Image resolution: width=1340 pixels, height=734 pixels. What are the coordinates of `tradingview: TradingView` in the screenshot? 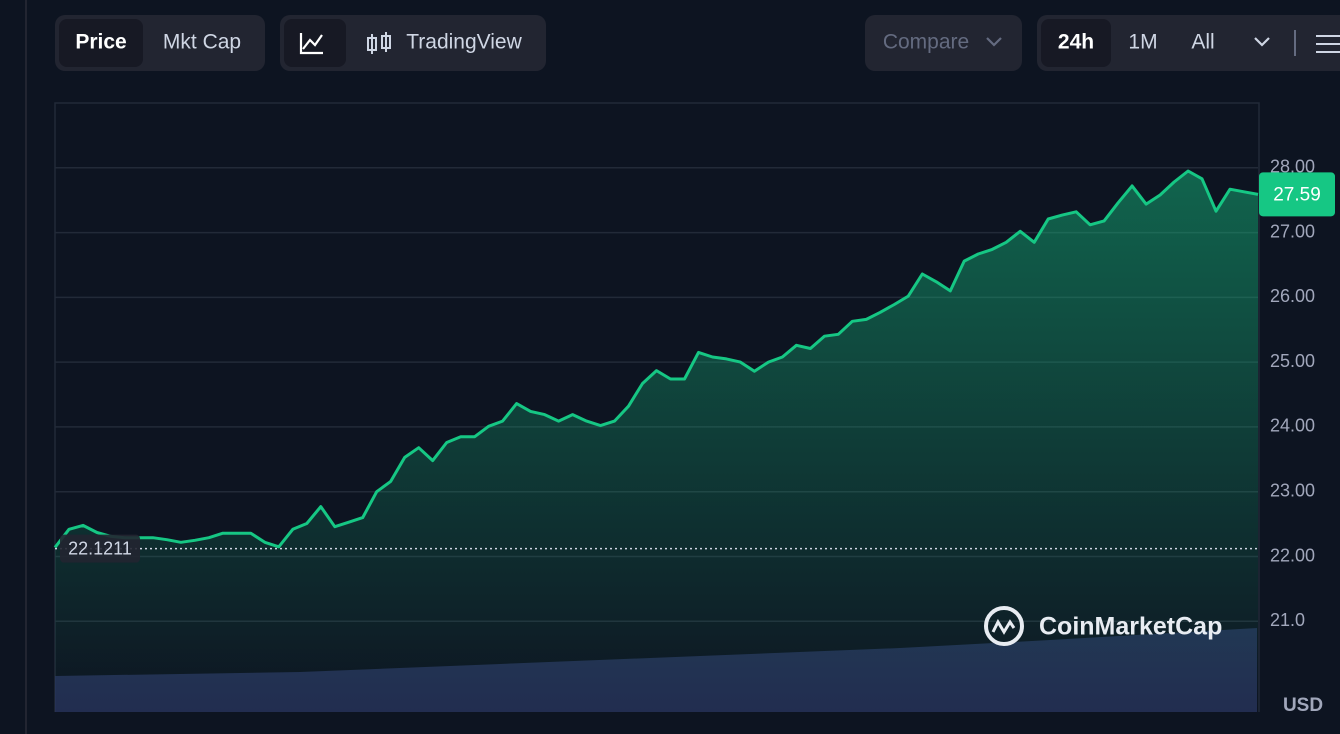 It's located at (464, 42).